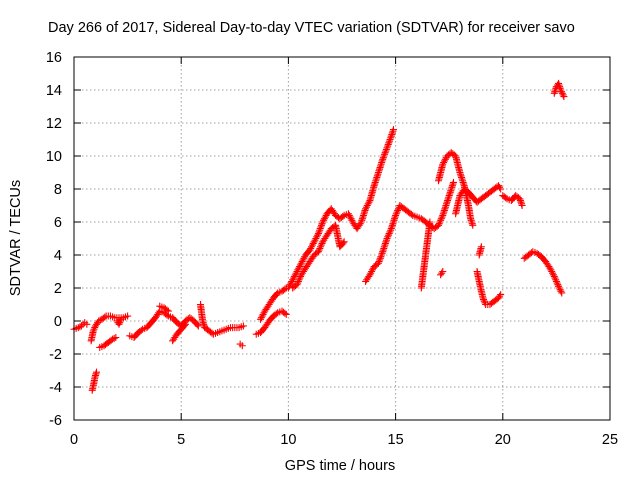  I want to click on y-tick-label: -6, so click(55, 421).